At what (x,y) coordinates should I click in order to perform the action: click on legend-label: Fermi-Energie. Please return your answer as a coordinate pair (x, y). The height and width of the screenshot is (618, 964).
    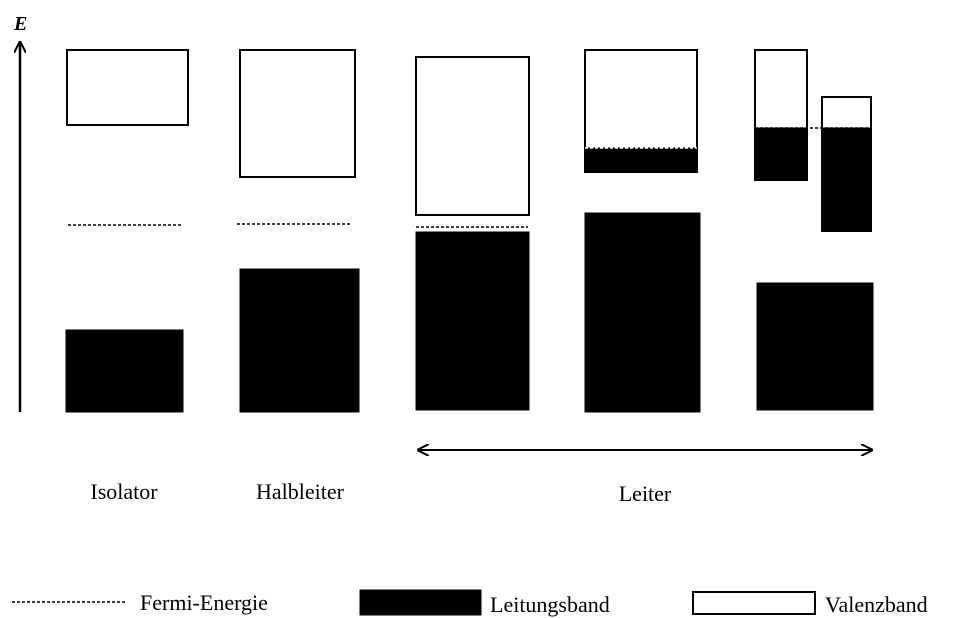
    Looking at the image, I should click on (204, 602).